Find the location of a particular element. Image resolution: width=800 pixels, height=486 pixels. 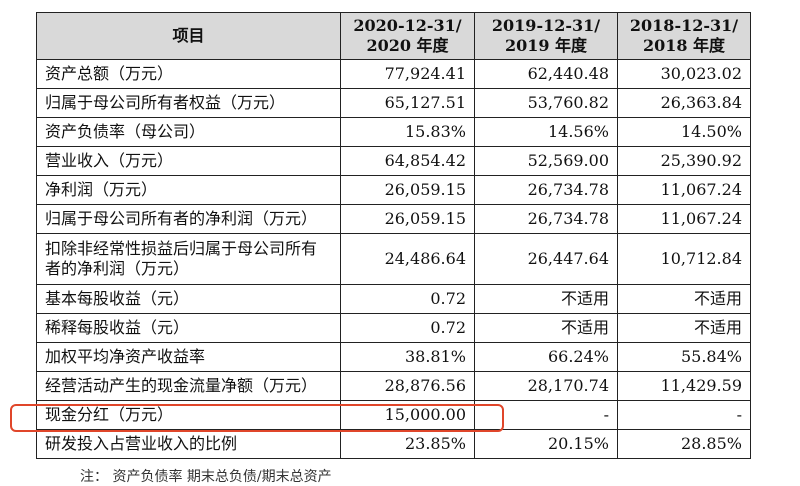

row-value: 26,447.64 is located at coordinates (546, 259).